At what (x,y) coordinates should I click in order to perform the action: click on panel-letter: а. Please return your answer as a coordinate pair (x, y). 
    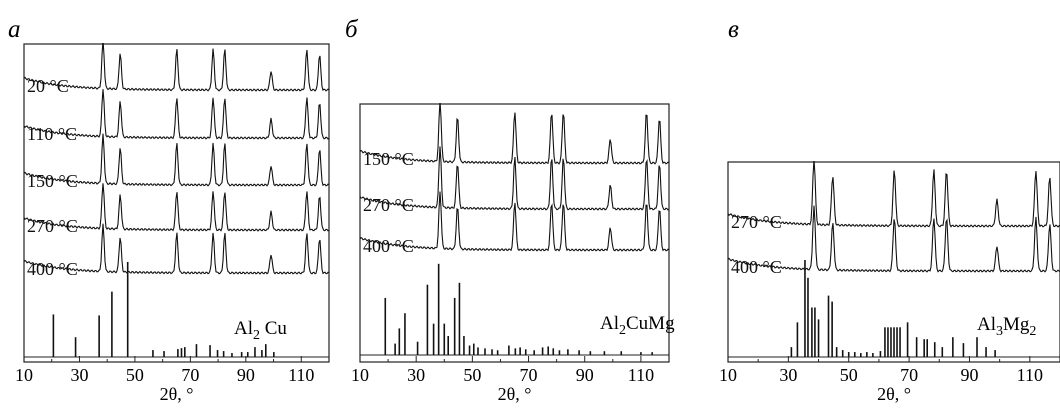
    Looking at the image, I should click on (14, 29).